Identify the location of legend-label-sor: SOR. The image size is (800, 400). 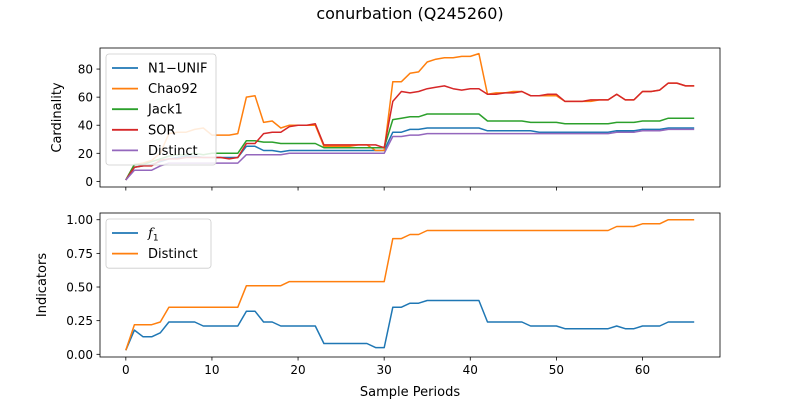
(162, 130).